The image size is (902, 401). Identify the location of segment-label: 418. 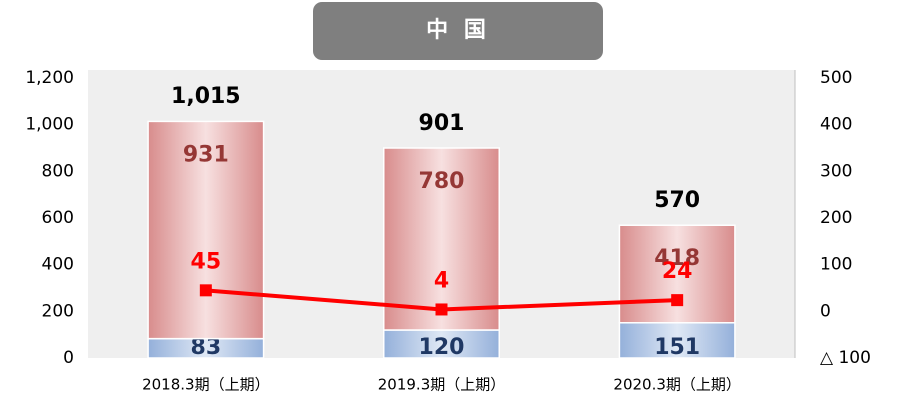
(677, 258).